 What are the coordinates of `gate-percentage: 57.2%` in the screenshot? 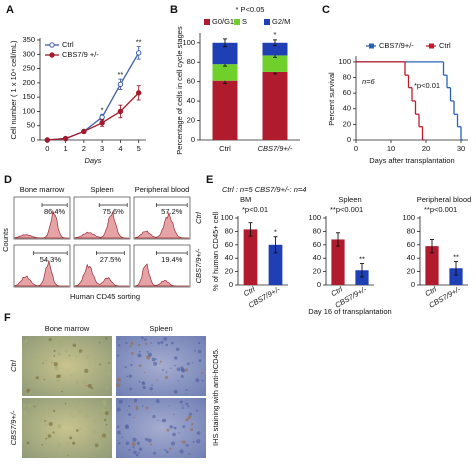 It's located at (172, 211).